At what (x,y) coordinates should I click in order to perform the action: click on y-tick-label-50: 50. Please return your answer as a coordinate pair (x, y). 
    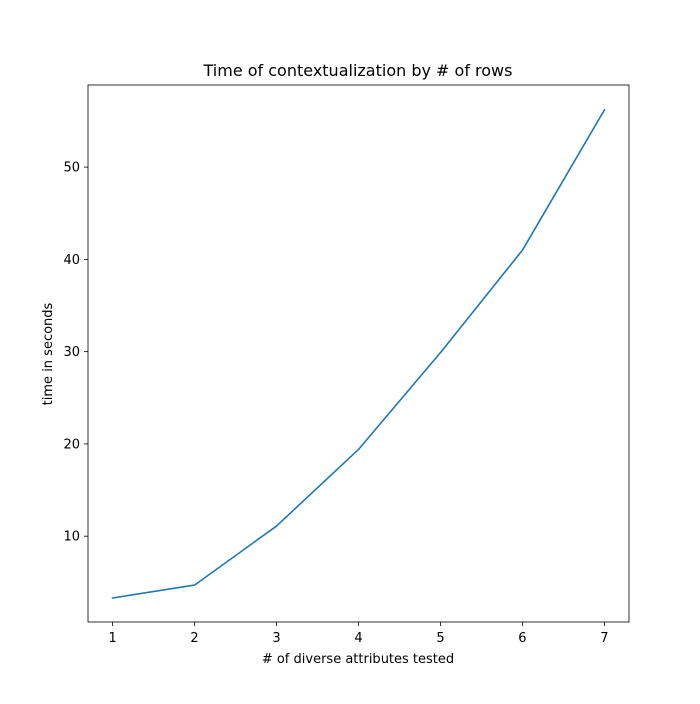
    Looking at the image, I should click on (71, 168).